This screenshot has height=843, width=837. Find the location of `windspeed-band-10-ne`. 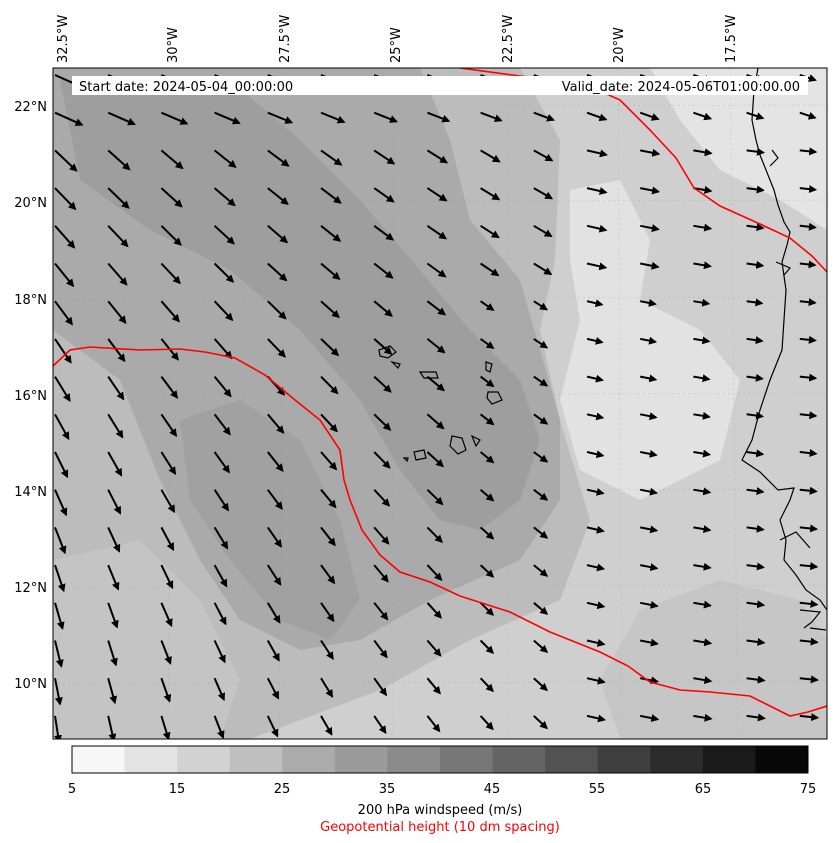

windspeed-band-10-ne is located at coordinates (738, 149).